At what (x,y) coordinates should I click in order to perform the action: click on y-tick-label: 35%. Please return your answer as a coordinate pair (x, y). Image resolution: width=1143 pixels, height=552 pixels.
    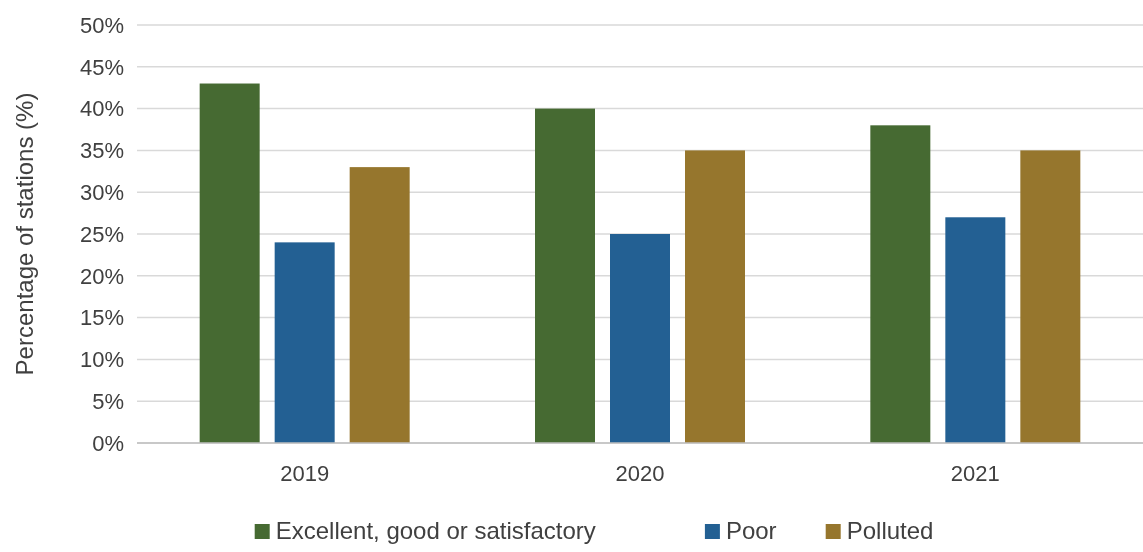
    Looking at the image, I should click on (101, 151).